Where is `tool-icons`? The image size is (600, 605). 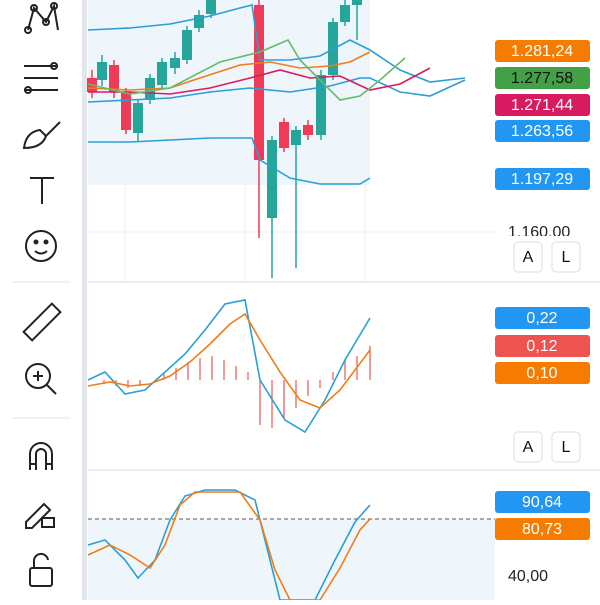
tool-icons is located at coordinates (42, 294).